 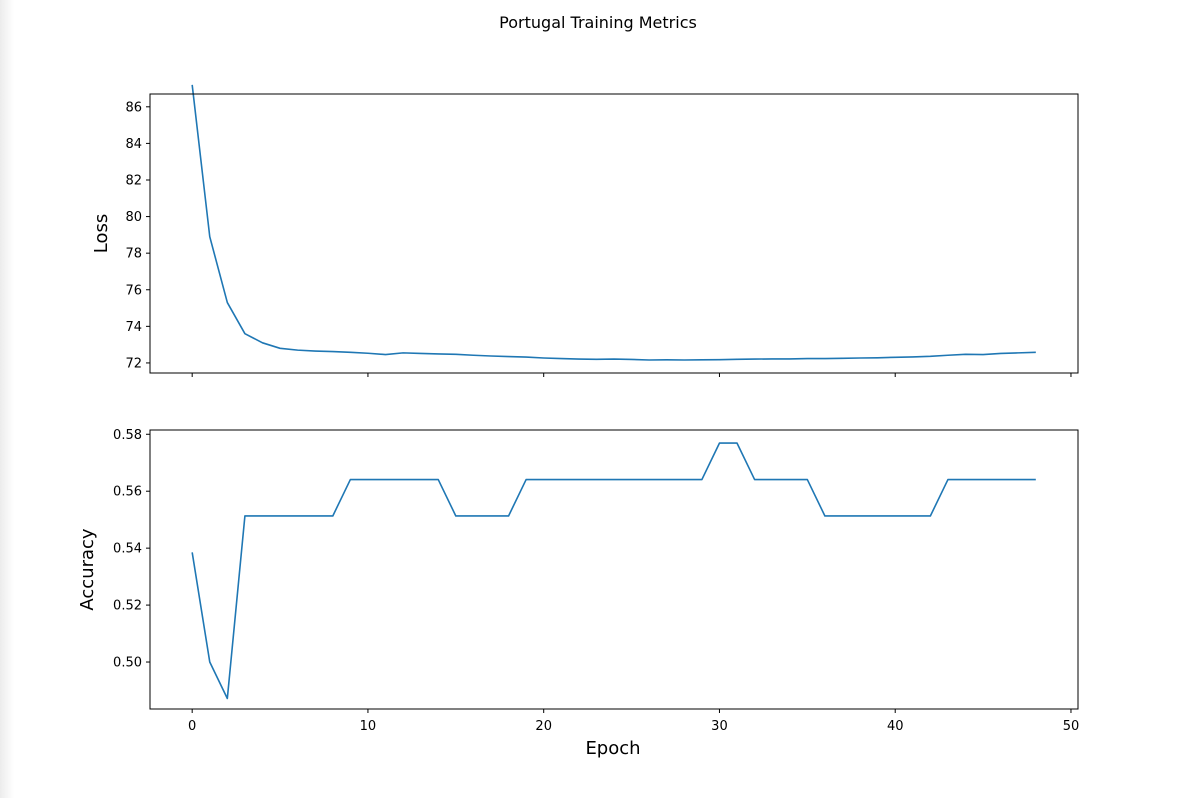 What do you see at coordinates (612, 748) in the screenshot?
I see `x-axis-label: Epoch` at bounding box center [612, 748].